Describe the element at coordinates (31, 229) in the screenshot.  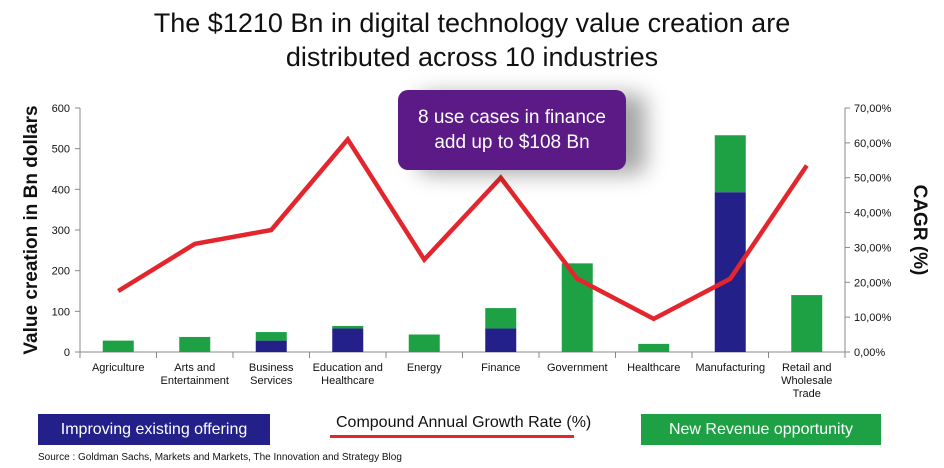
I see `y-axis-title: Value creation in Bn dollars` at that location.